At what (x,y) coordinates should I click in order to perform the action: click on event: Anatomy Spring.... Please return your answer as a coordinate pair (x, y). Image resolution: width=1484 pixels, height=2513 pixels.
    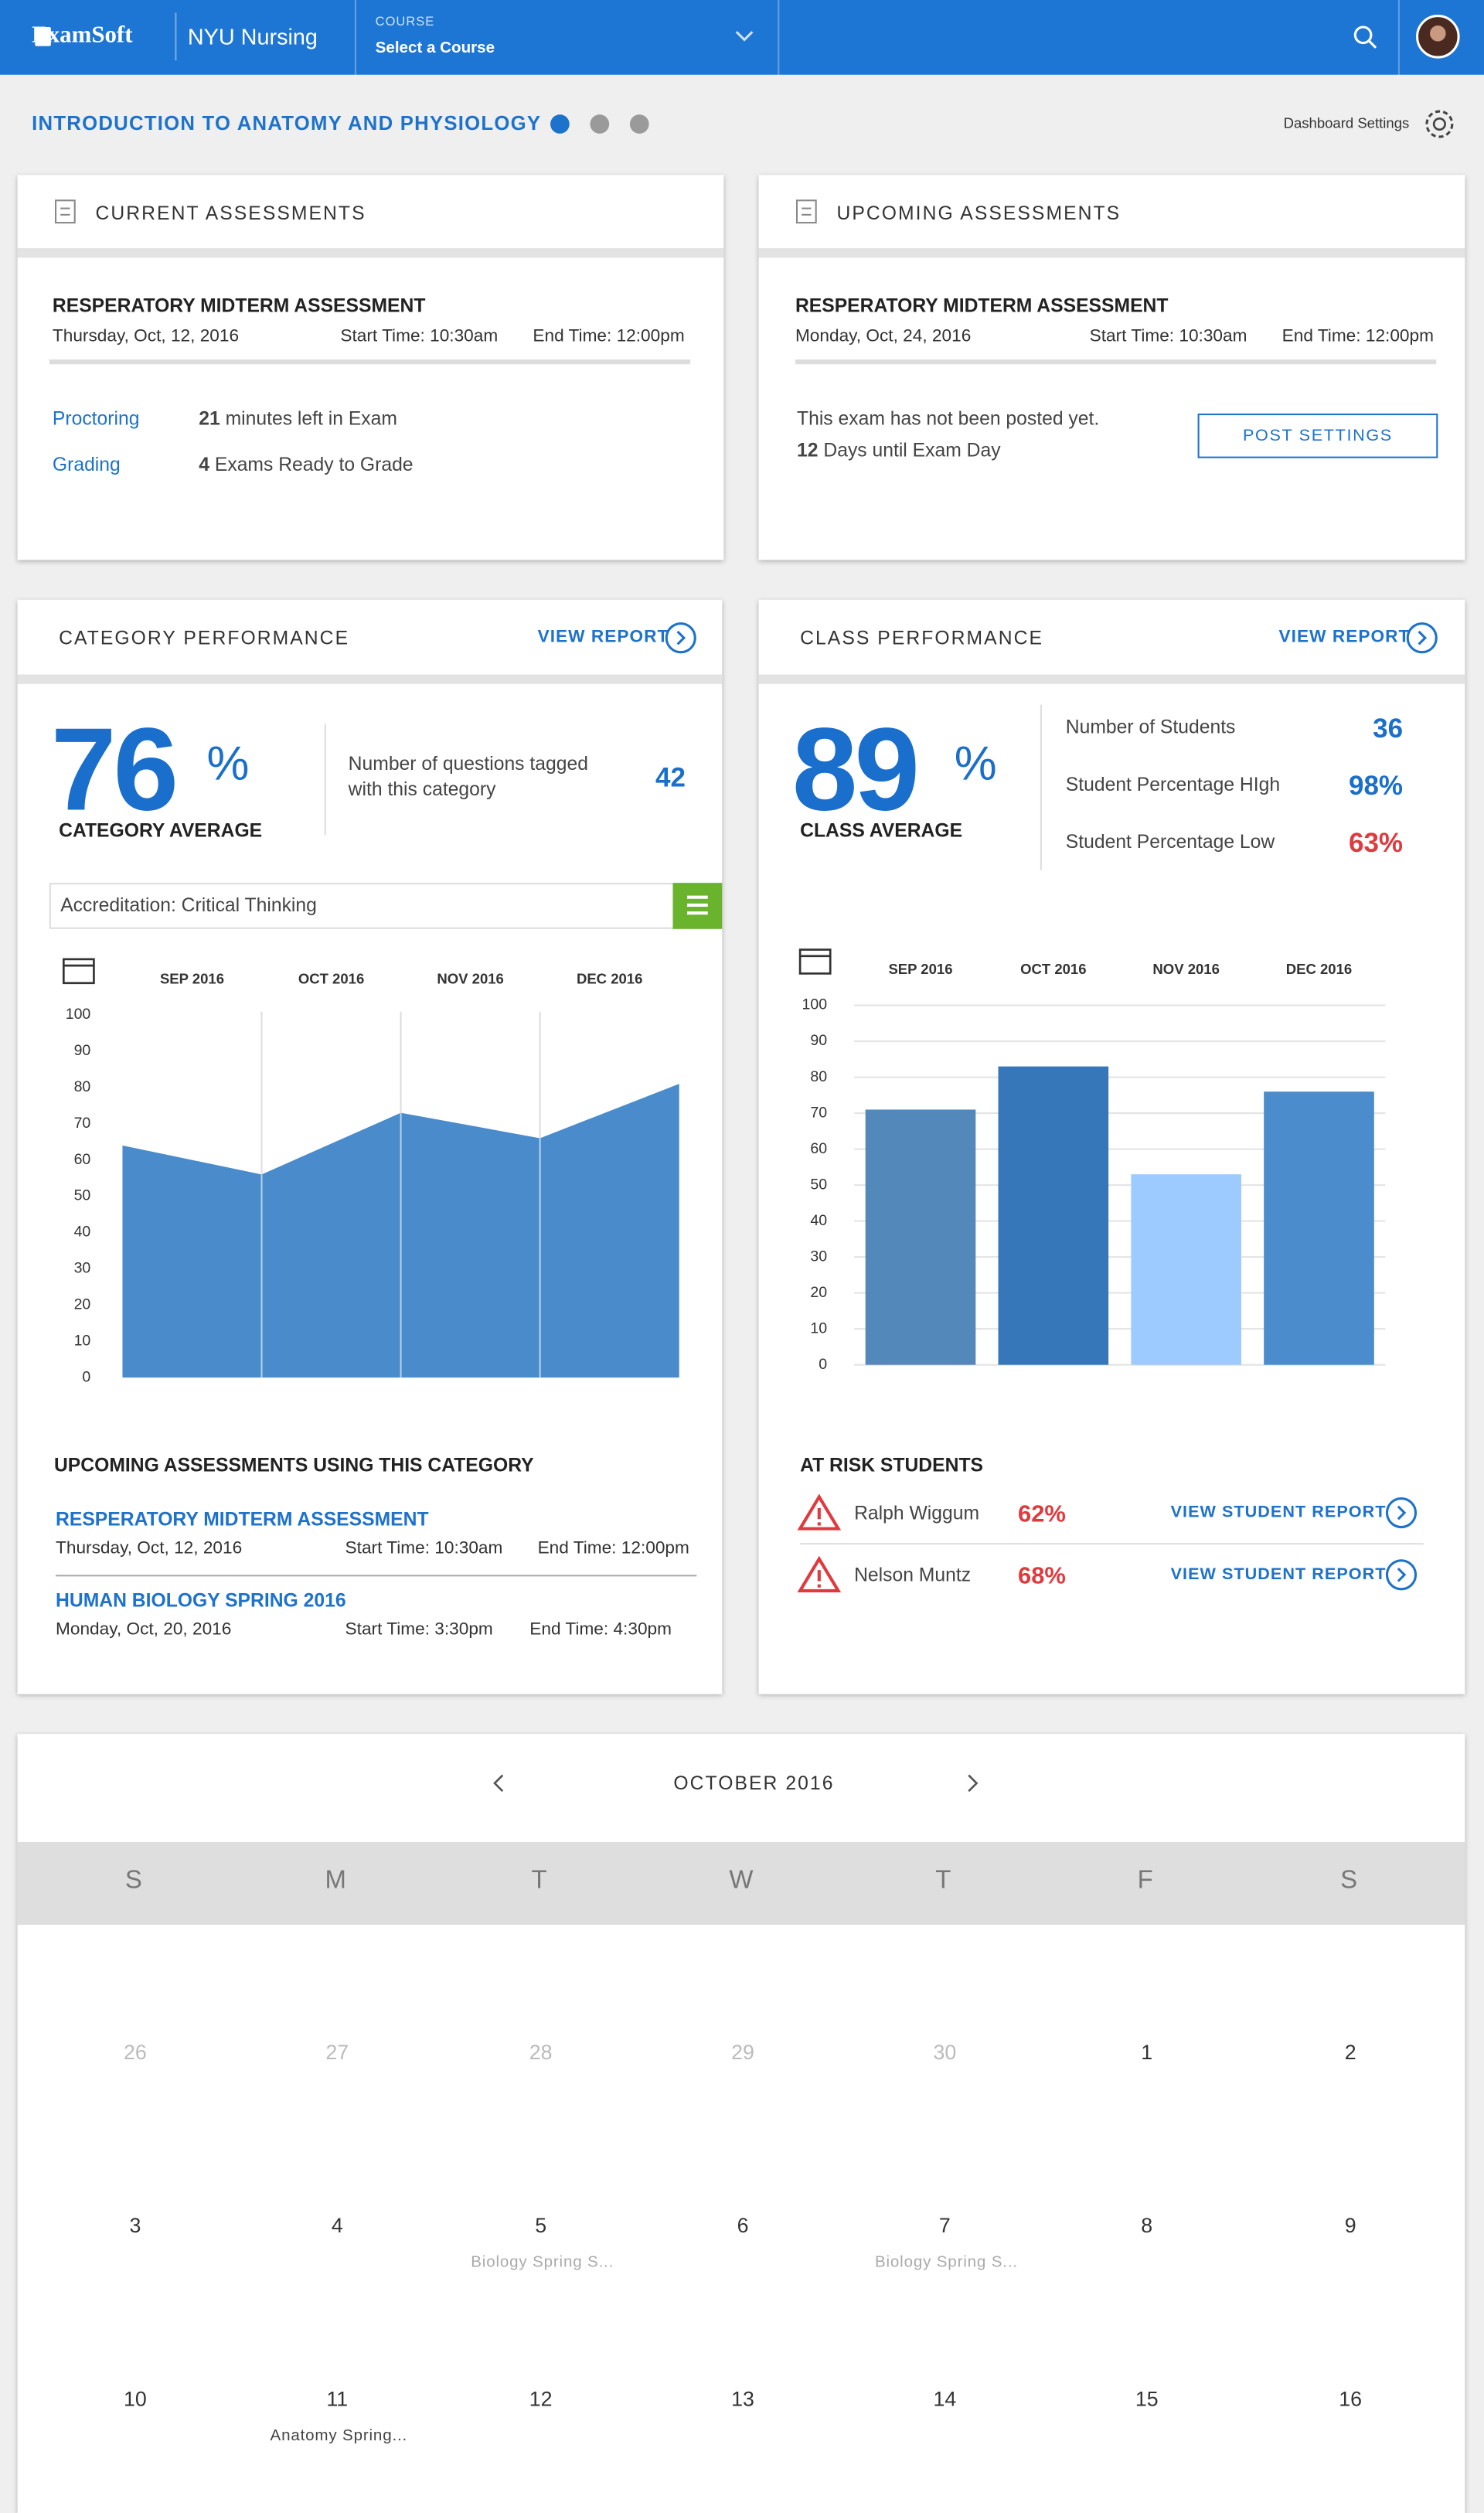
    Looking at the image, I should click on (339, 2436).